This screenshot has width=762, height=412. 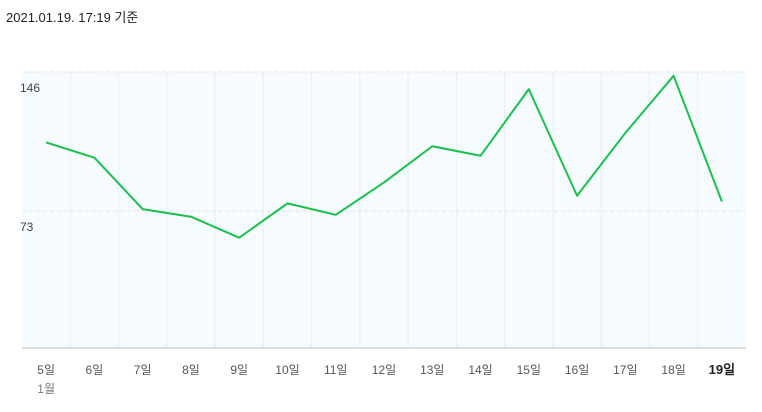 I want to click on x-tick-label: 8일, so click(x=191, y=370).